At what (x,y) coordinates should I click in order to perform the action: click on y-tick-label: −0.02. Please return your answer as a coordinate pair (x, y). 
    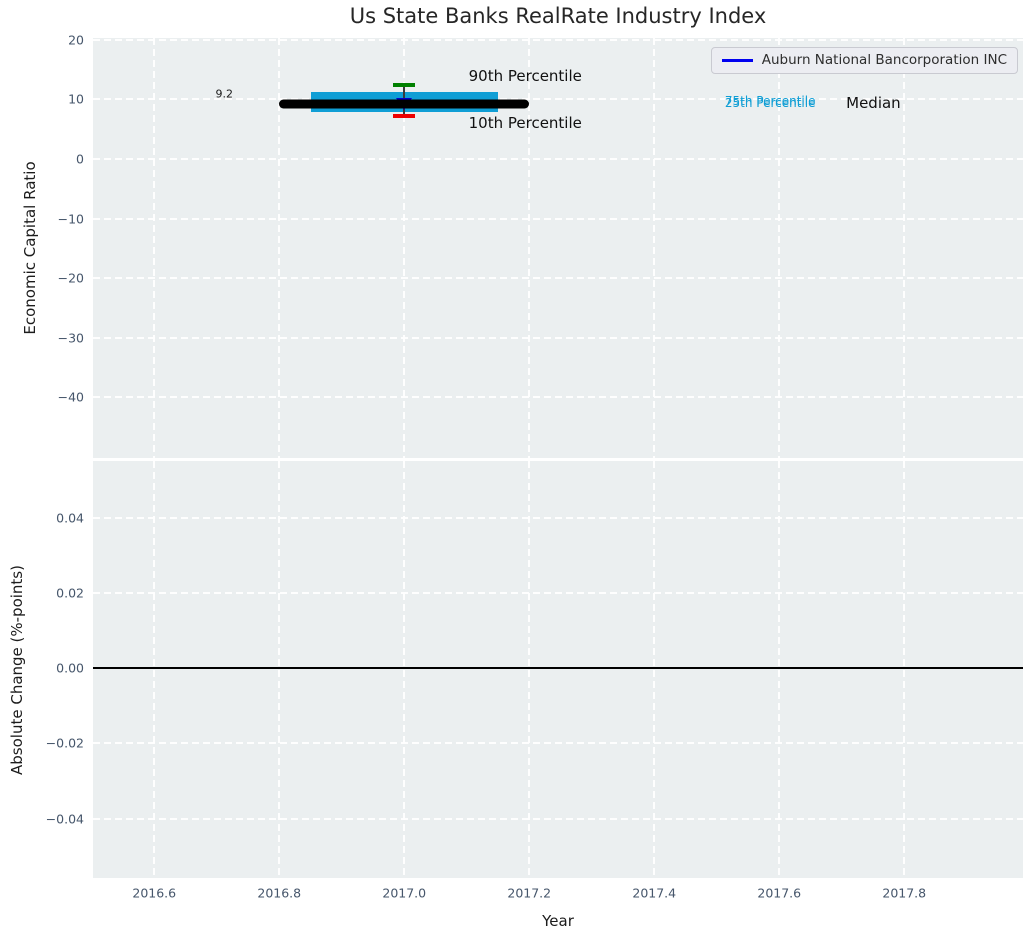
    Looking at the image, I should click on (64, 743).